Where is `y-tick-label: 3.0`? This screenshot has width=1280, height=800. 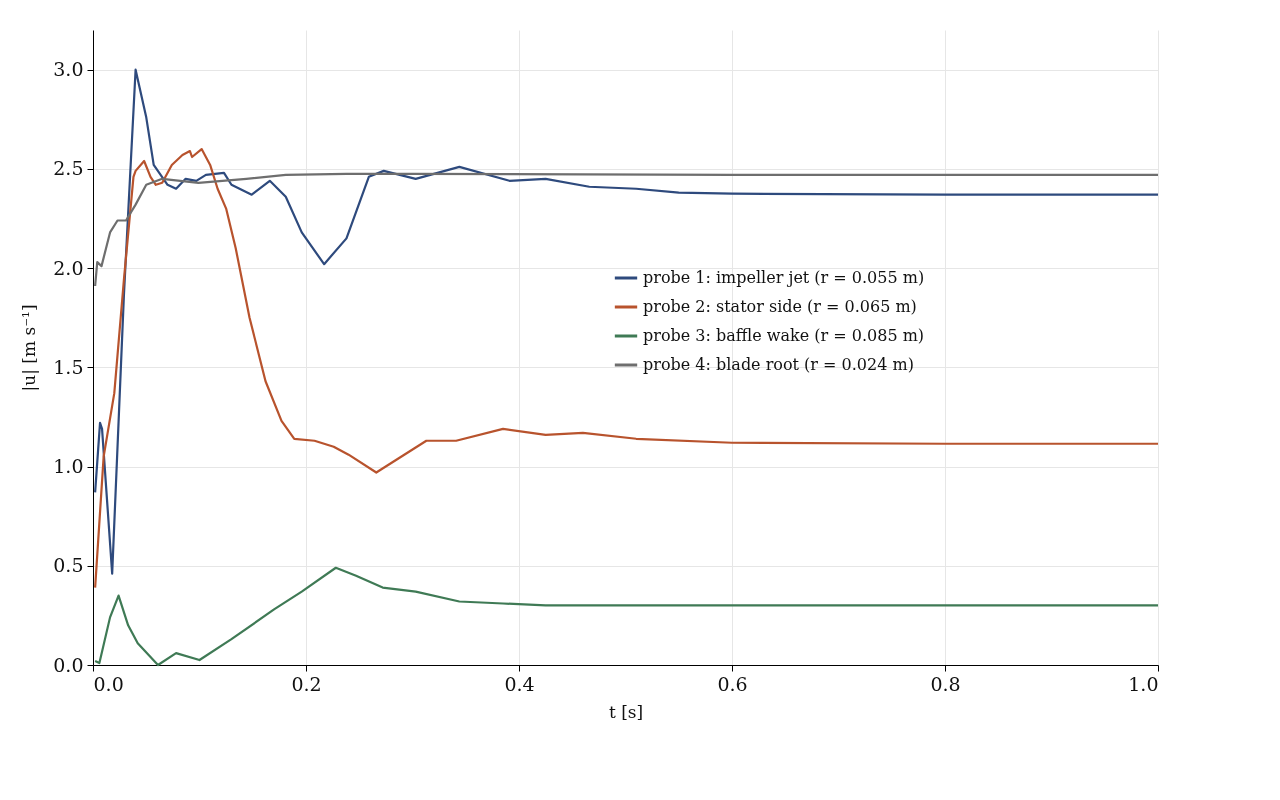
y-tick-label: 3.0 is located at coordinates (68, 69).